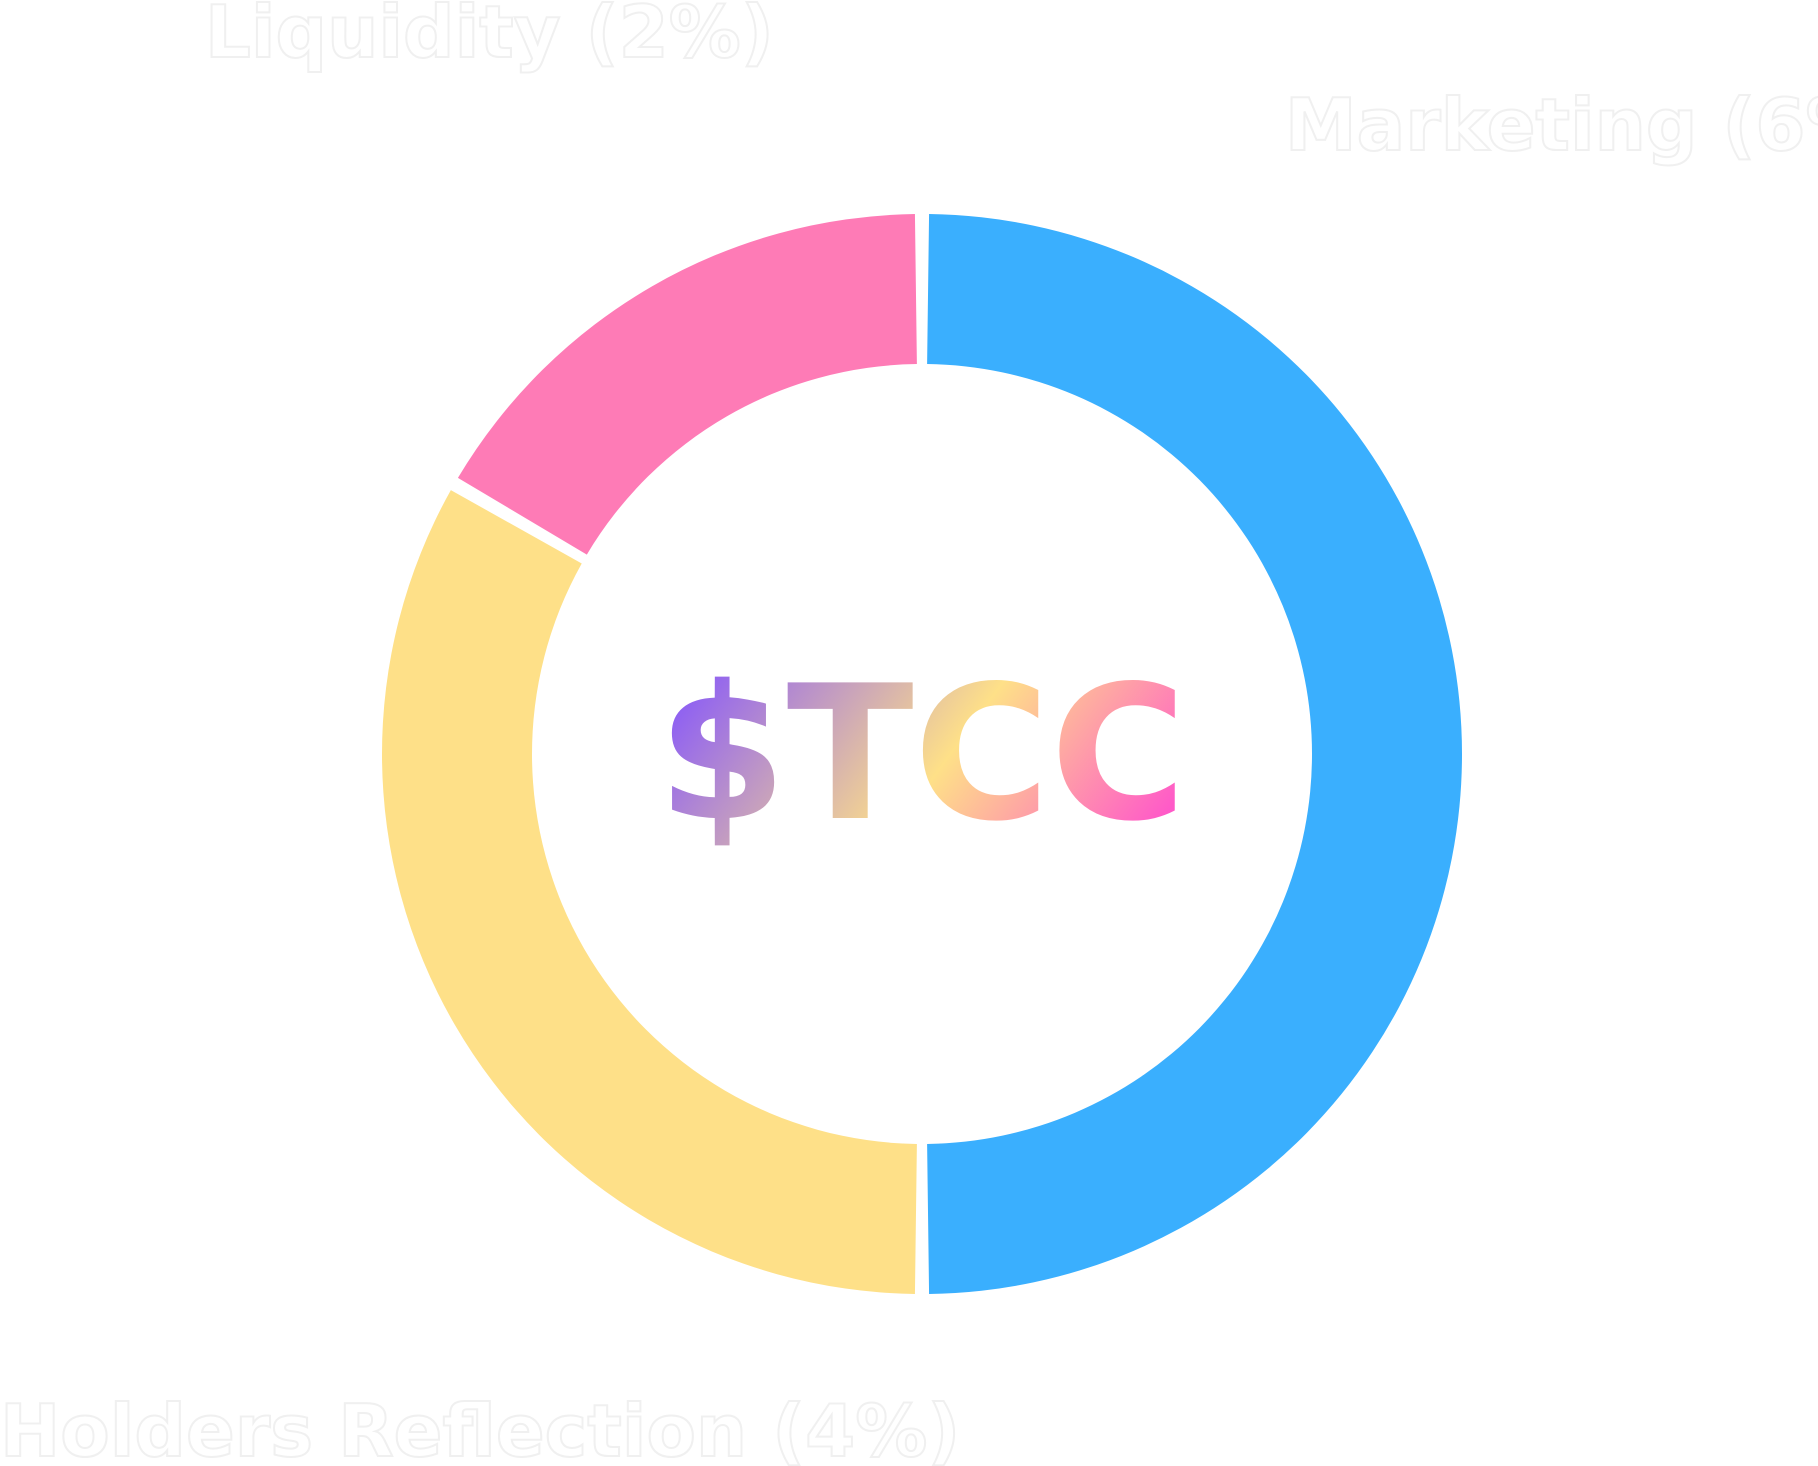  What do you see at coordinates (480, 1427) in the screenshot?
I see `slice-label-holders: Holders Reflection (4%)` at bounding box center [480, 1427].